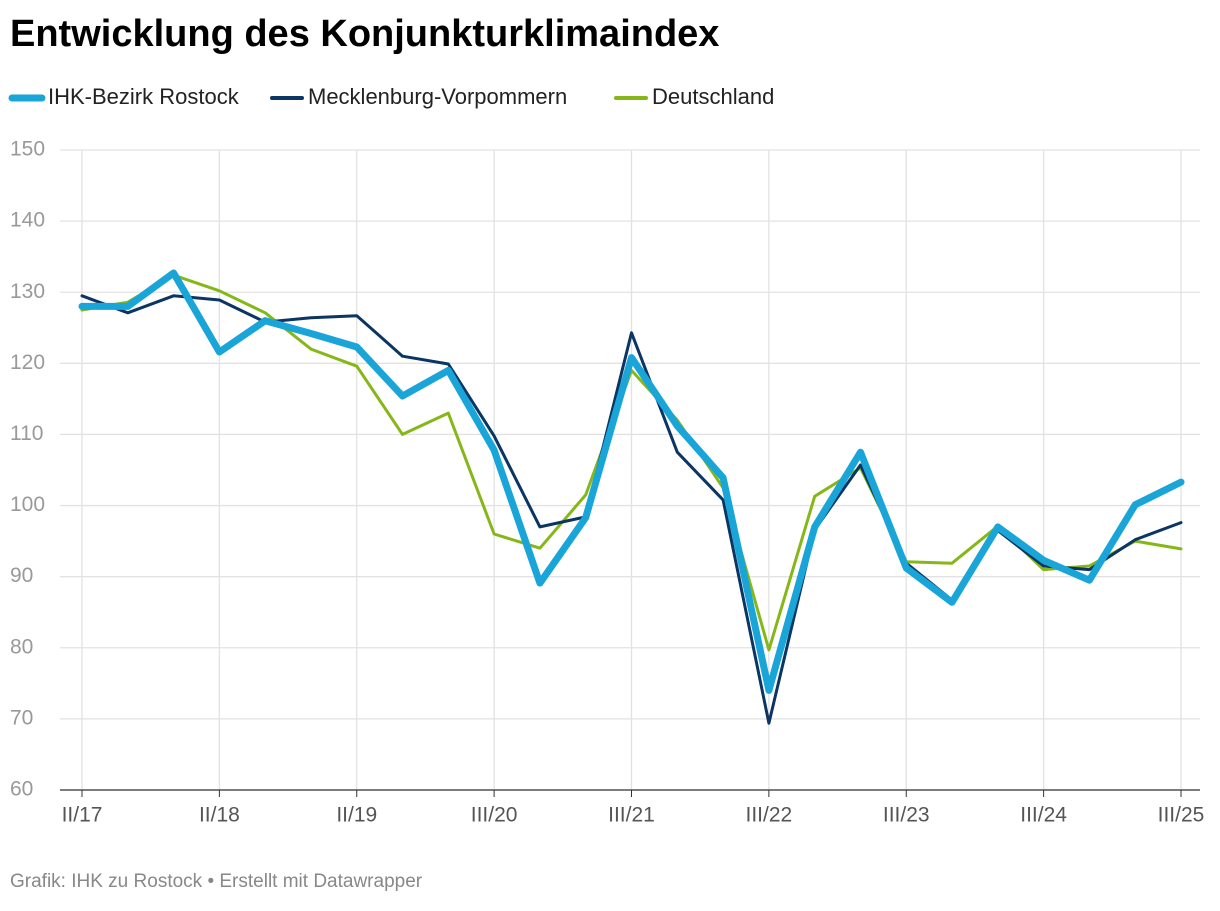  I want to click on legend-label: Deutschland, so click(713, 96).